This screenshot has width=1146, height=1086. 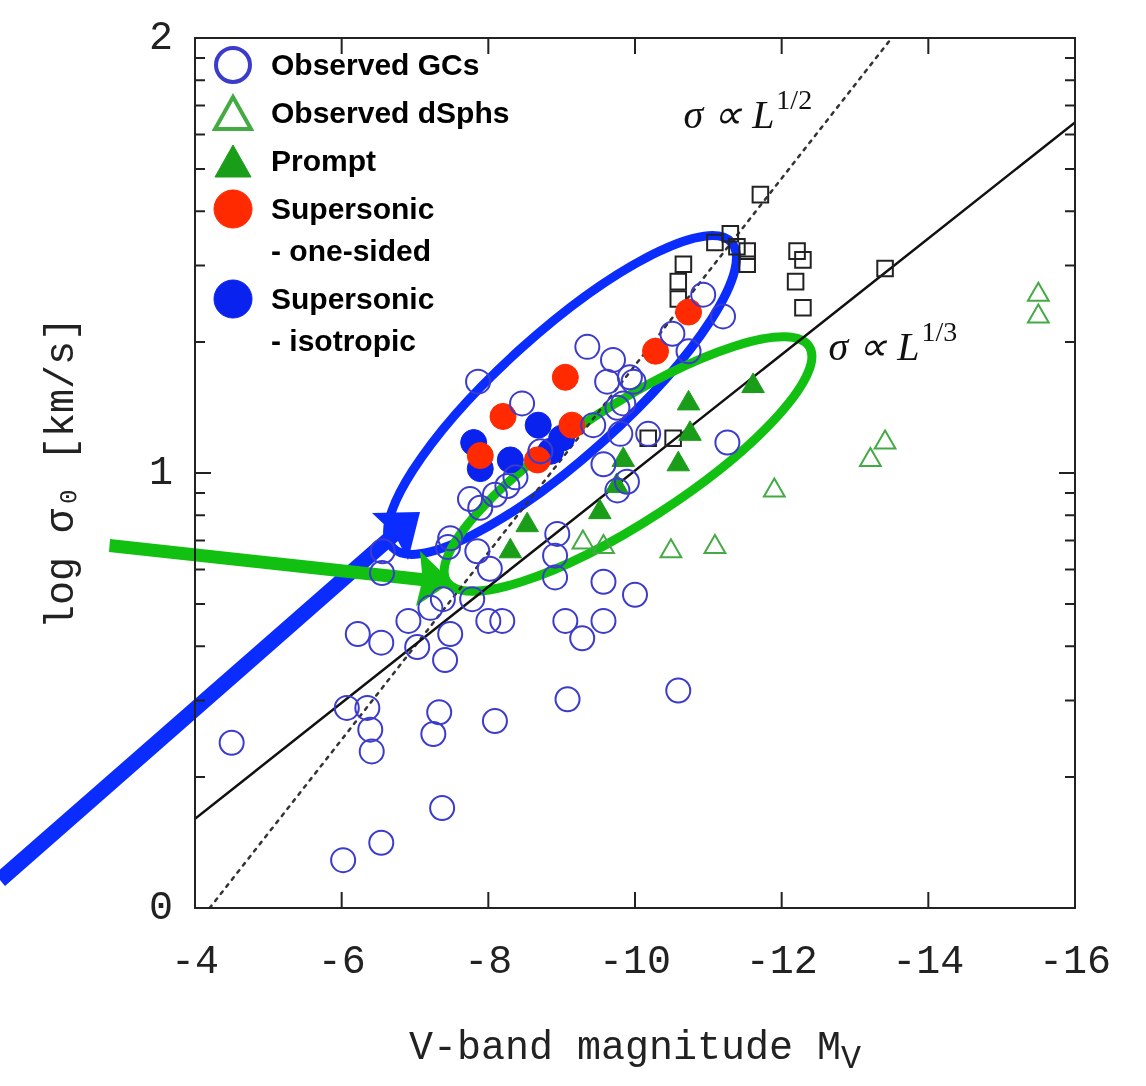 I want to click on x-tick-label: -14, so click(x=928, y=962).